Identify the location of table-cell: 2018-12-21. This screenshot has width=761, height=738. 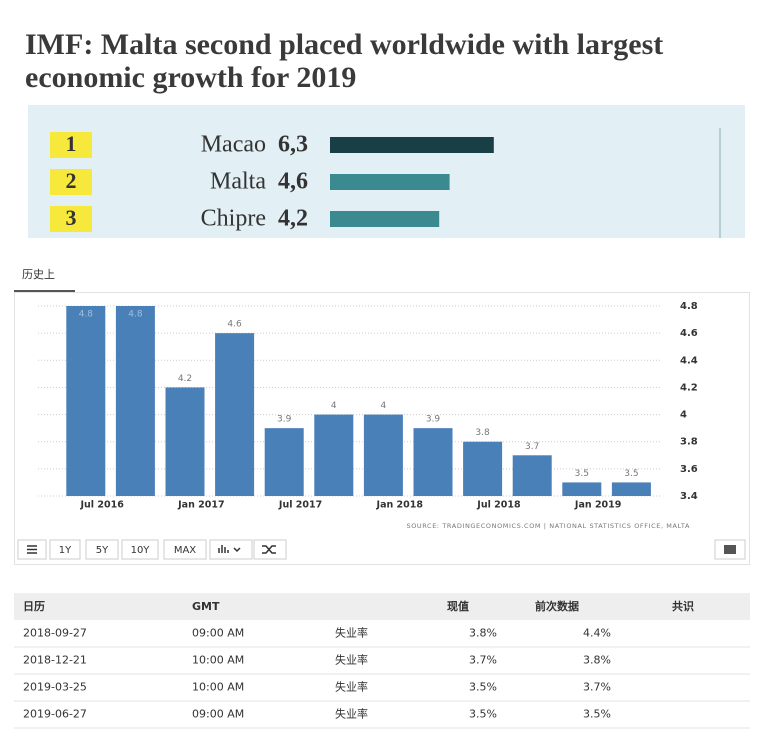
(55, 660).